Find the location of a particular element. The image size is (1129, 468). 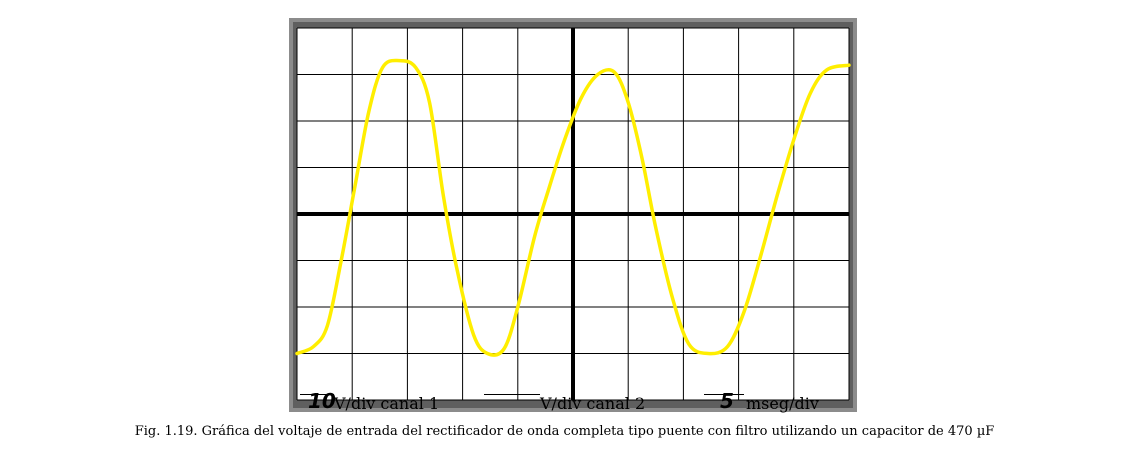

time-value-underline is located at coordinates (724, 394).